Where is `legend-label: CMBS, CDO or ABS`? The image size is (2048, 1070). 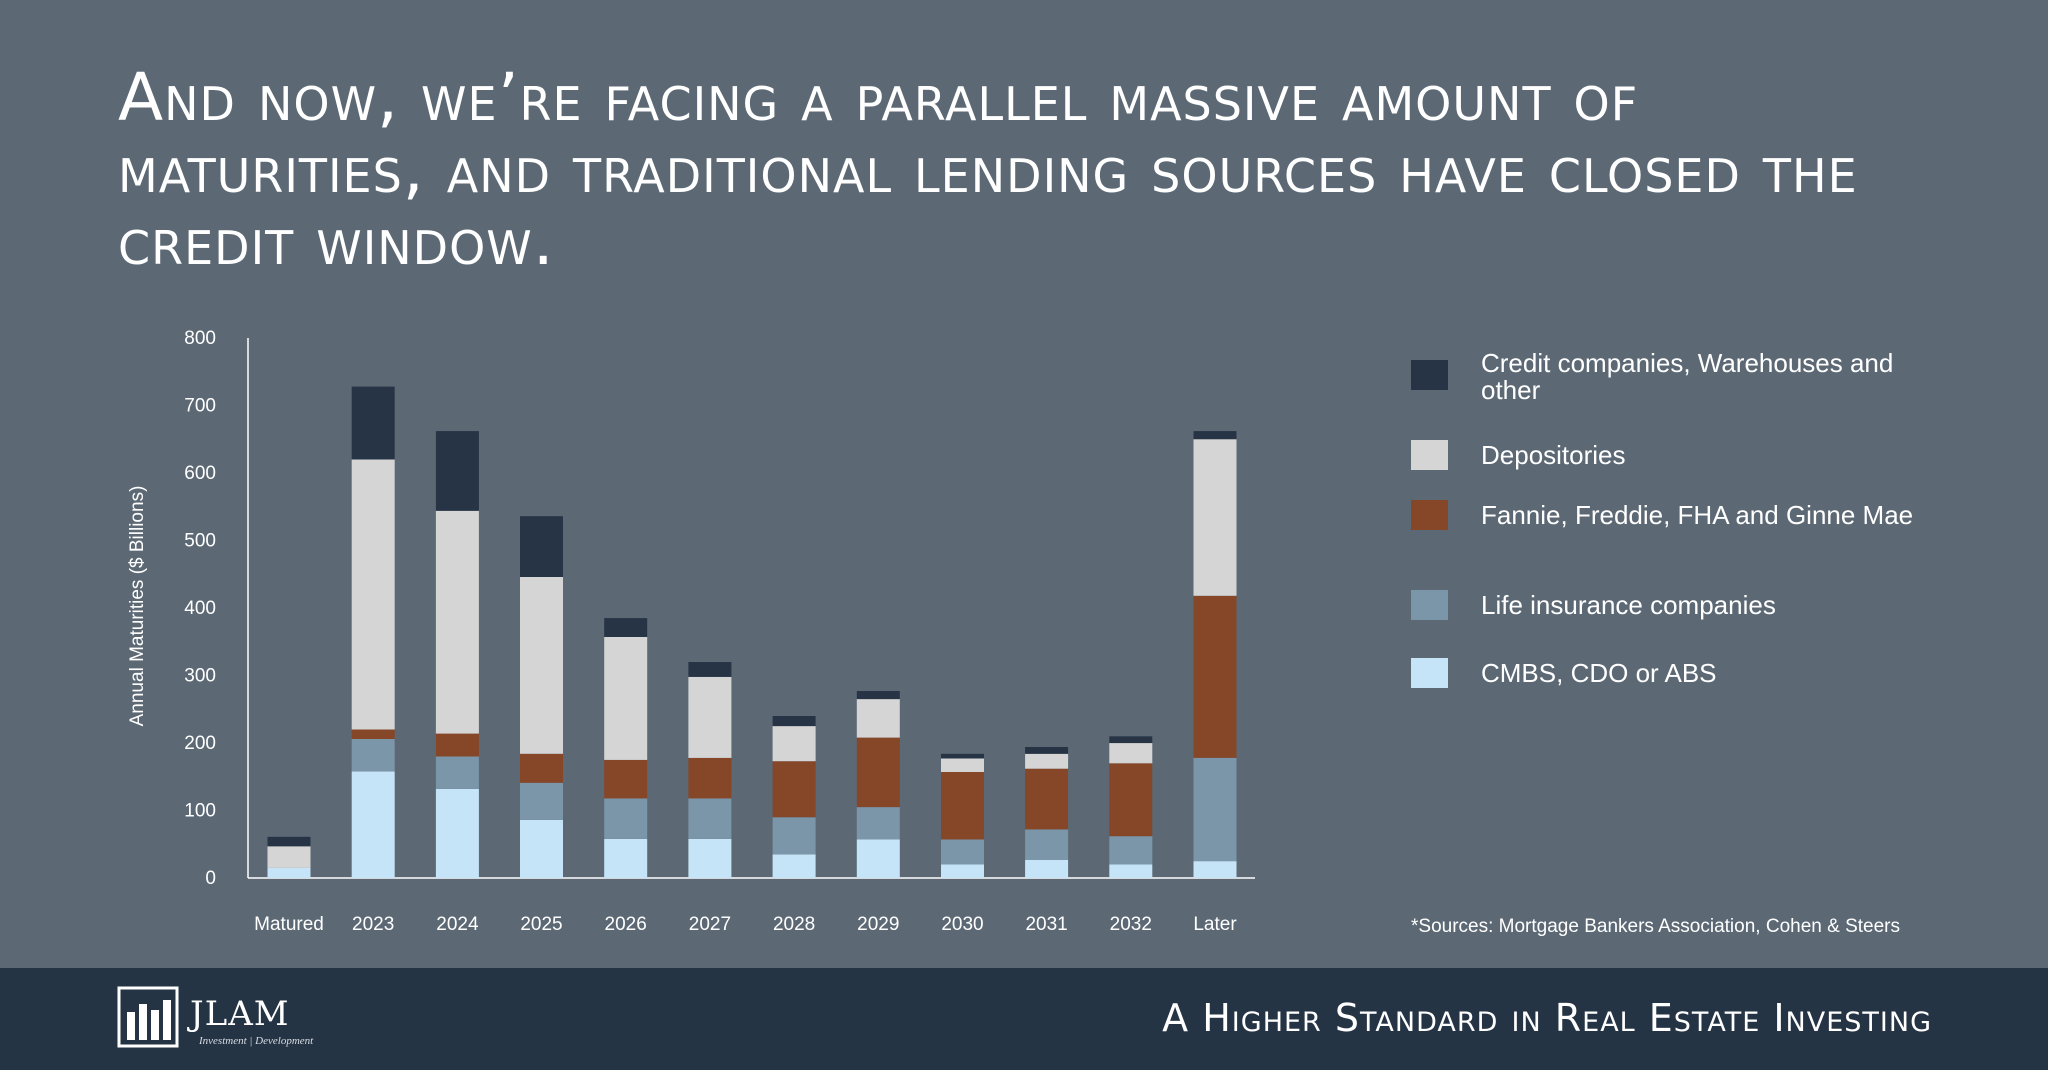
legend-label: CMBS, CDO or ABS is located at coordinates (1599, 673).